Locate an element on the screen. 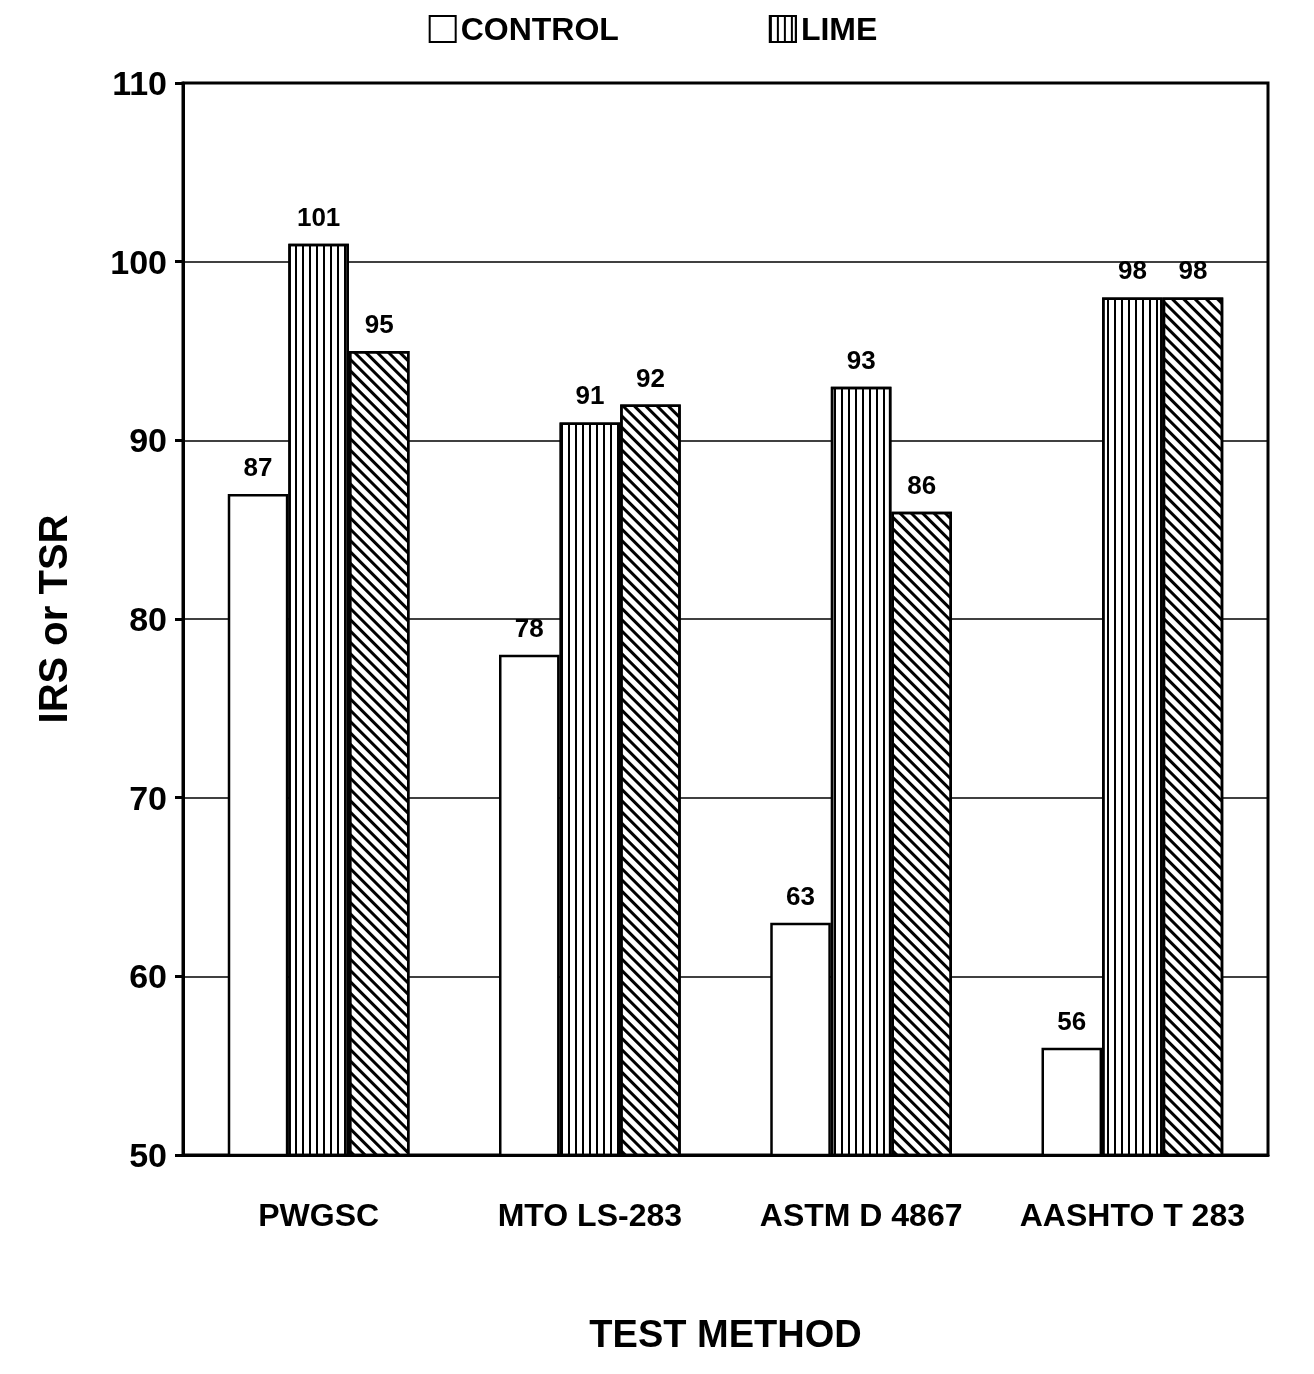 This screenshot has height=1374, width=1314. data-label: 95 is located at coordinates (379, 324).